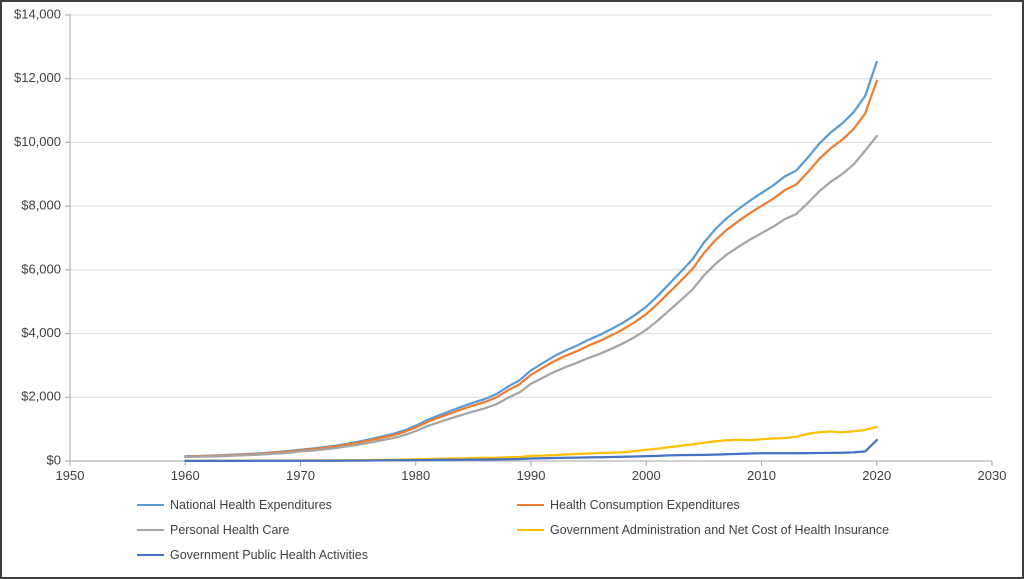  What do you see at coordinates (41, 268) in the screenshot?
I see `y-axis-tick-label: $6,000` at bounding box center [41, 268].